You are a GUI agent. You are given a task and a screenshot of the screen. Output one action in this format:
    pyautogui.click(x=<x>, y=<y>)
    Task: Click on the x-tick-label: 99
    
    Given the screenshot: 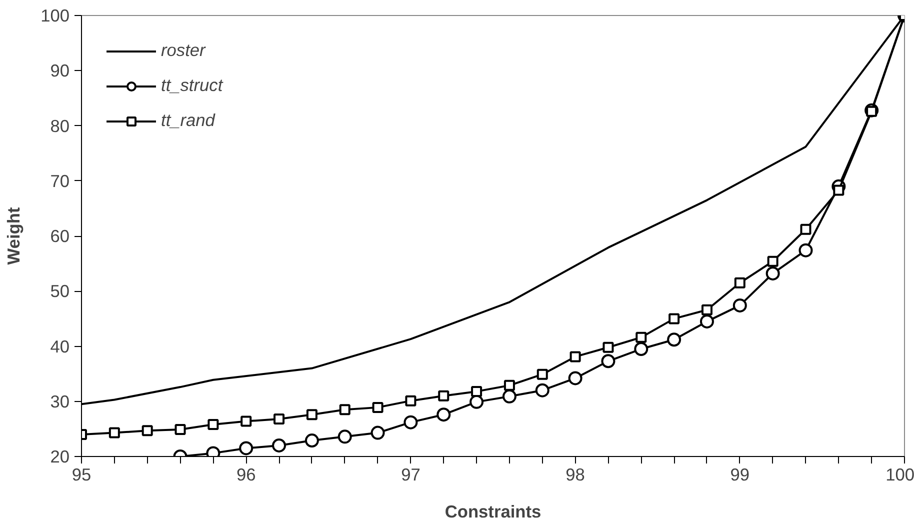 What is the action you would take?
    pyautogui.click(x=740, y=474)
    